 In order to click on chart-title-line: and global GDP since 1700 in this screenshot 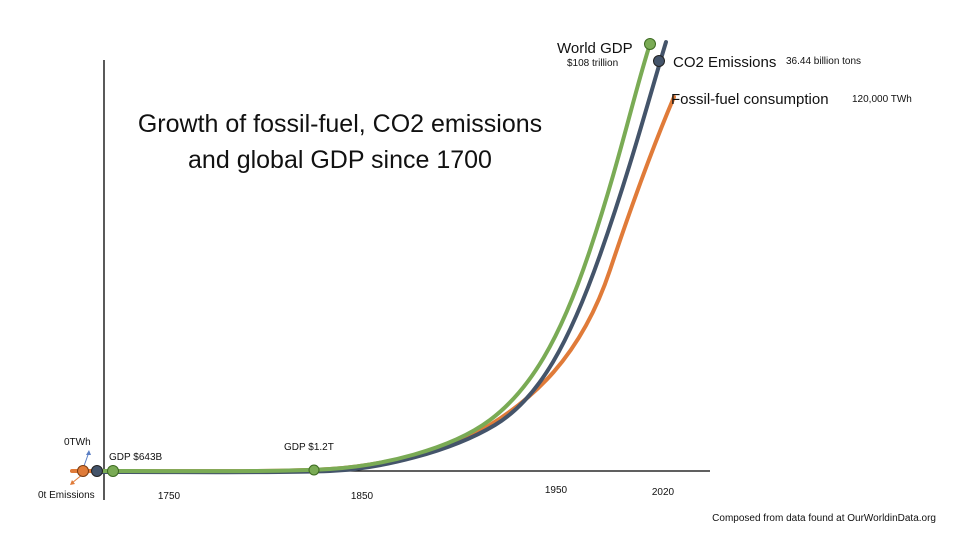, I will do `click(340, 160)`.